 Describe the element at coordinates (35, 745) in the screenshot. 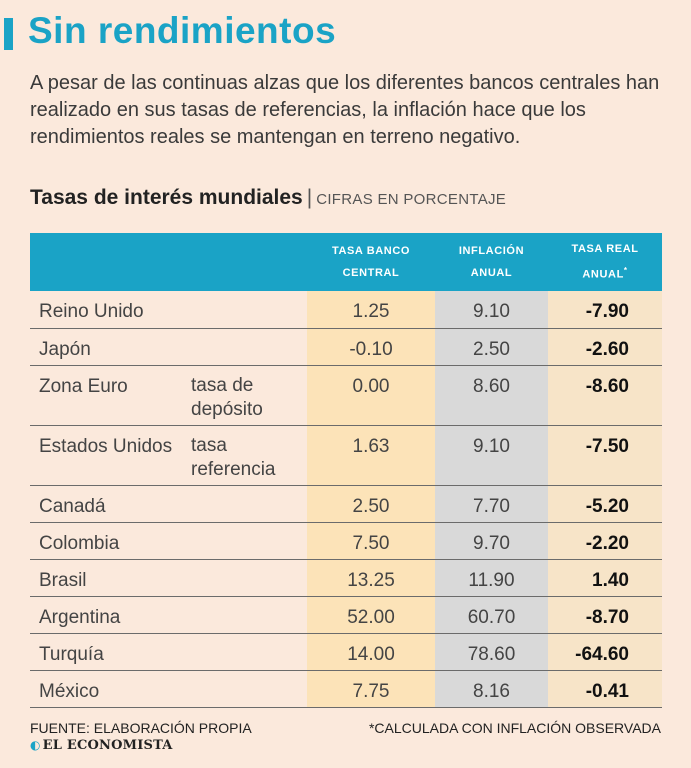

I see `logo-mark-icon: ◐` at that location.